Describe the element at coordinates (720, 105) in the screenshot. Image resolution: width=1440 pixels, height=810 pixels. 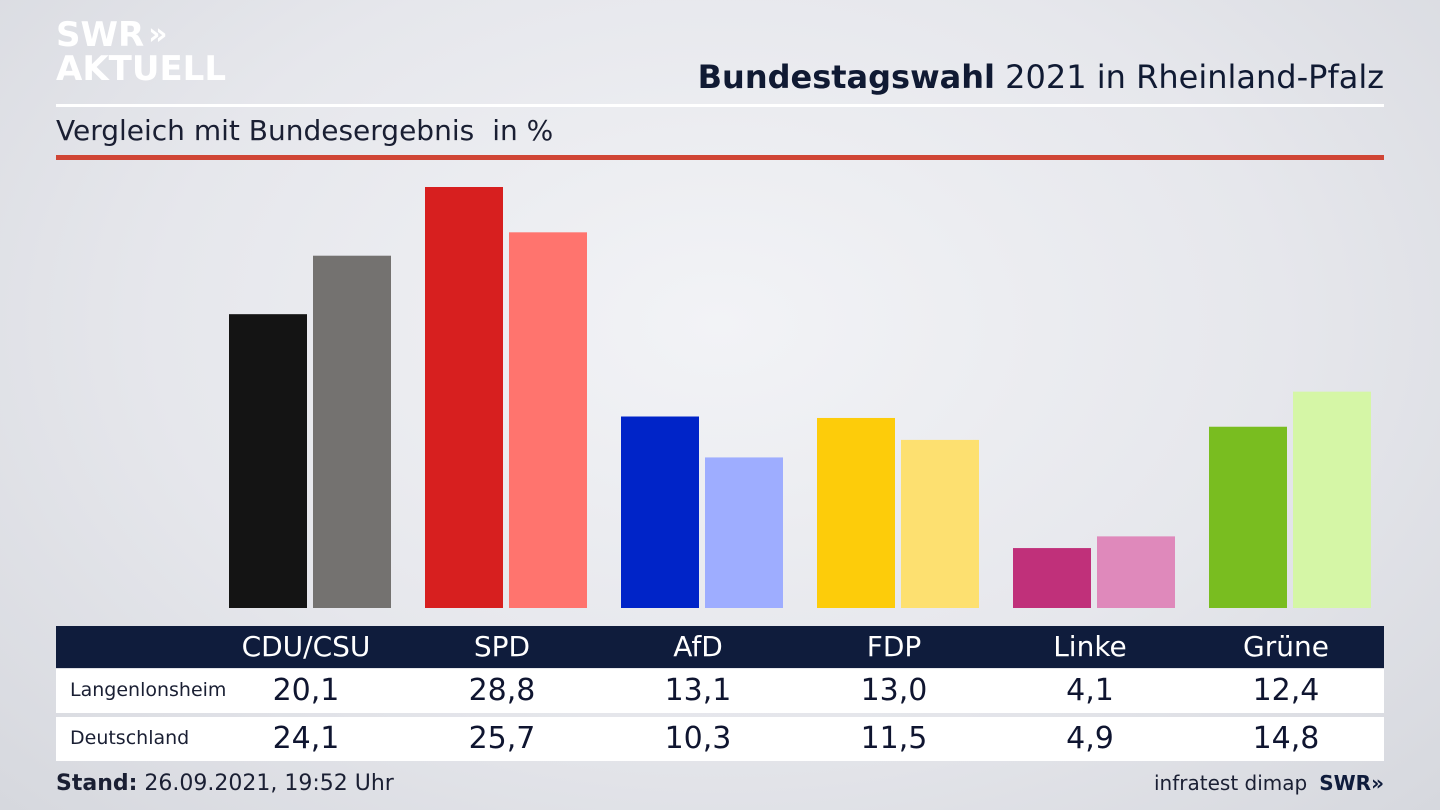
I see `title-divider` at that location.